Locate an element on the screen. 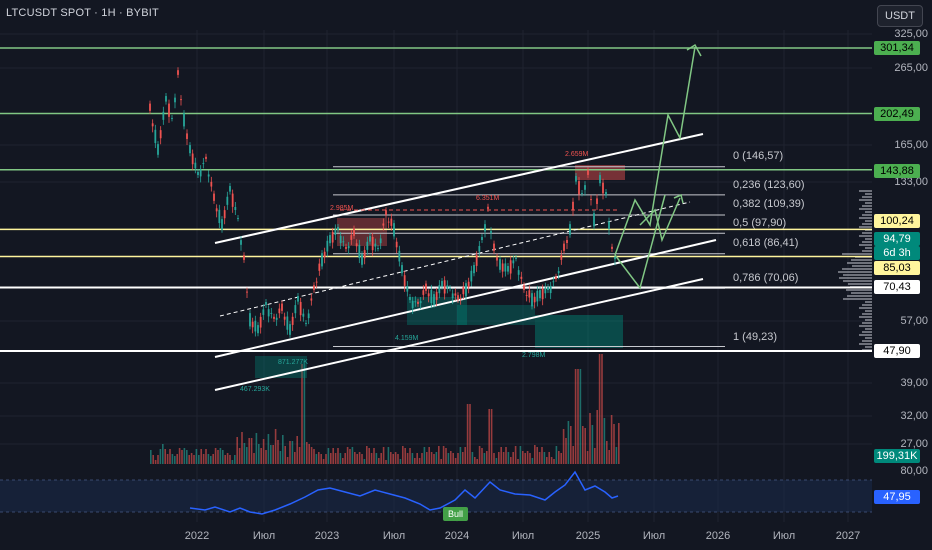 This screenshot has height=550, width=932. time-axis-label: 2023 is located at coordinates (327, 536).